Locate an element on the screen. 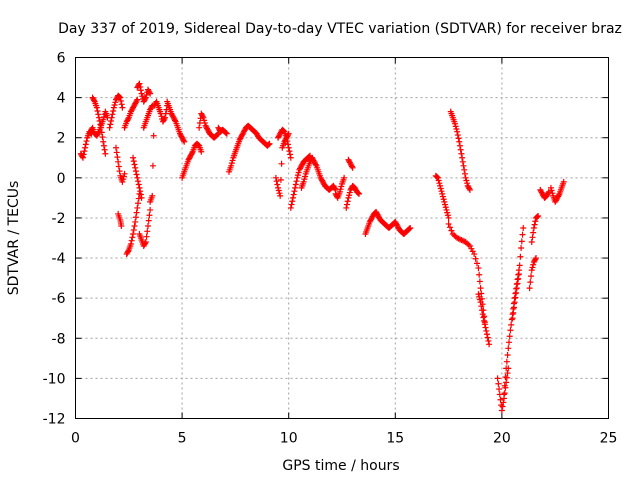 This screenshot has height=480, width=640. y-tick-label: -6 is located at coordinates (59, 299).